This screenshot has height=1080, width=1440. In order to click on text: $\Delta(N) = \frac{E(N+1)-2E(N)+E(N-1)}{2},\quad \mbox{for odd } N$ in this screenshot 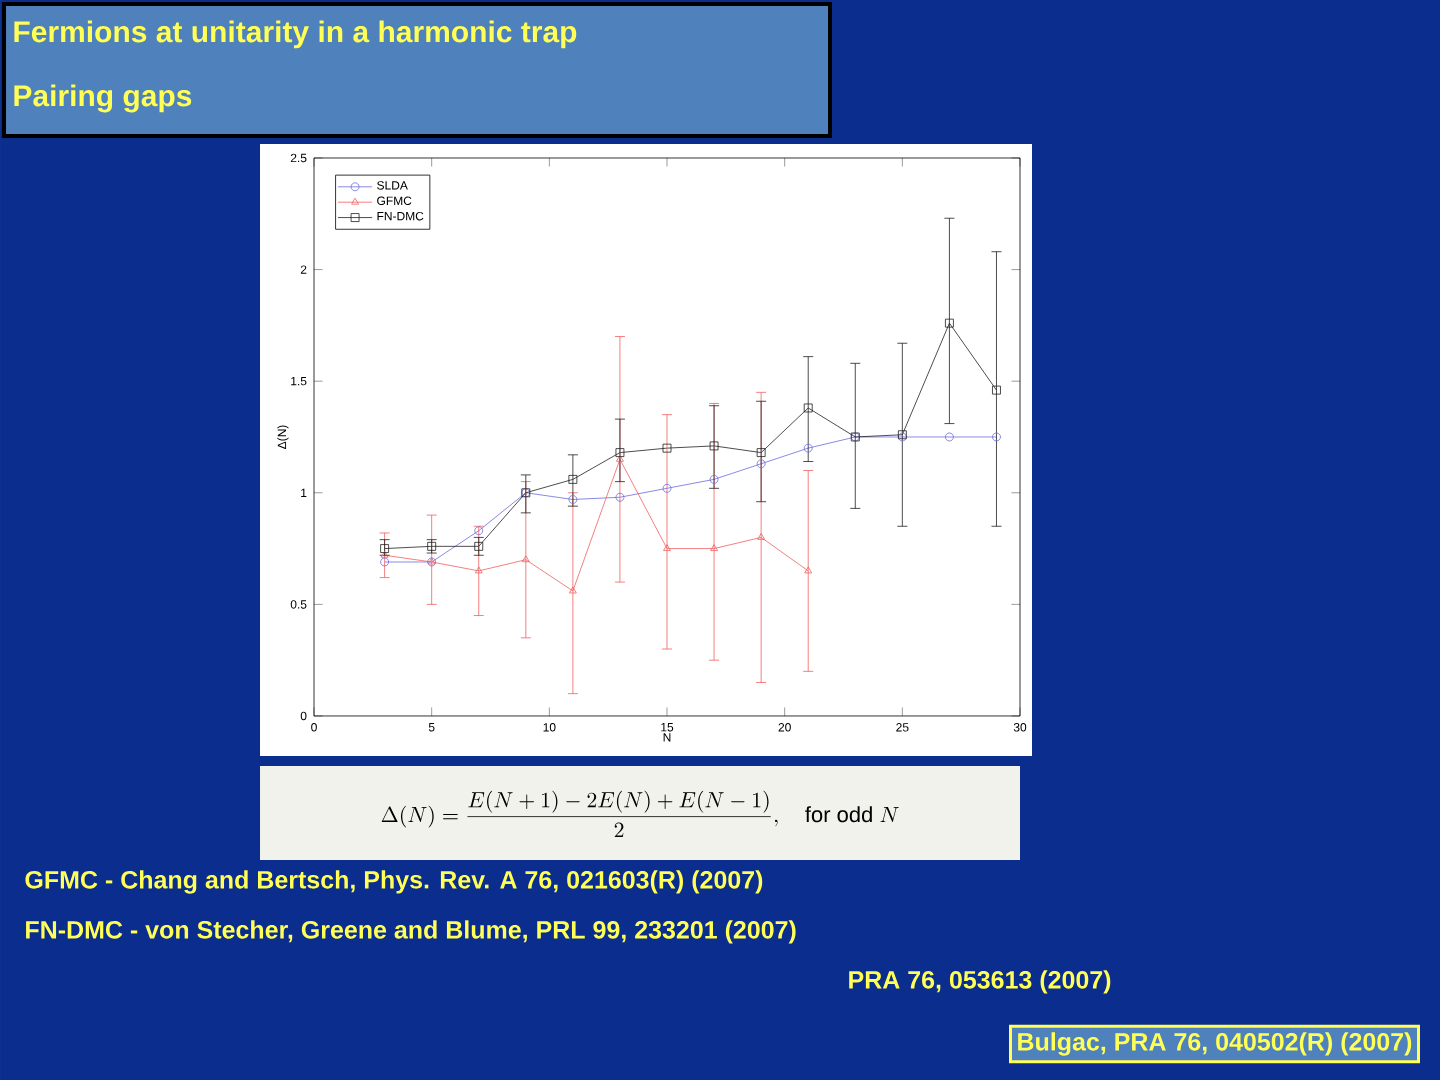, I will do `click(640, 814)`.